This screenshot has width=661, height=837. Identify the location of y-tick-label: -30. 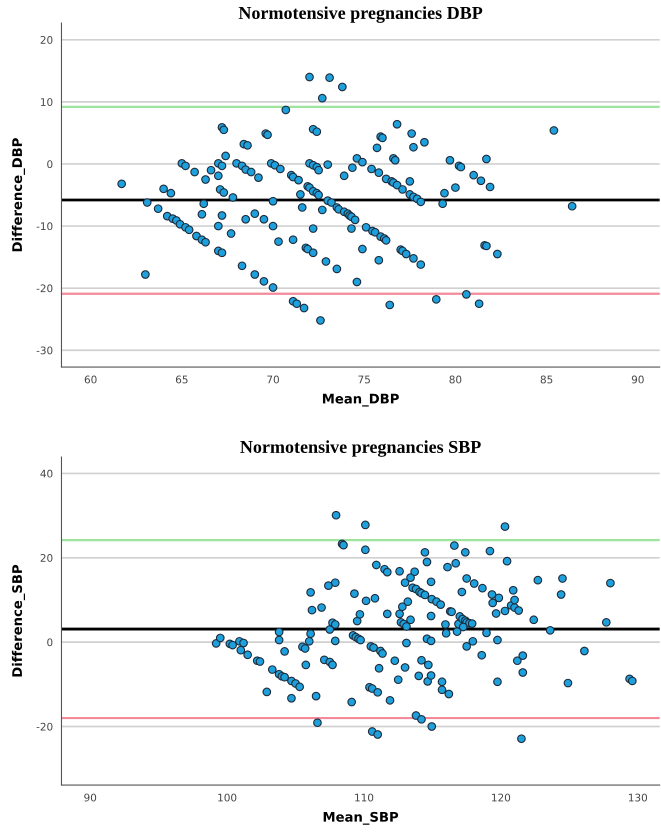
(44, 350).